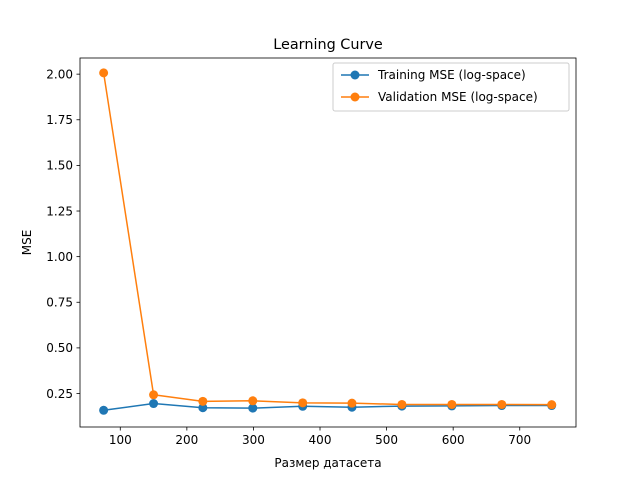 The height and width of the screenshot is (480, 640). I want to click on x-axis-ticks: 100 200 300 400 500 600 700, so click(320, 437).